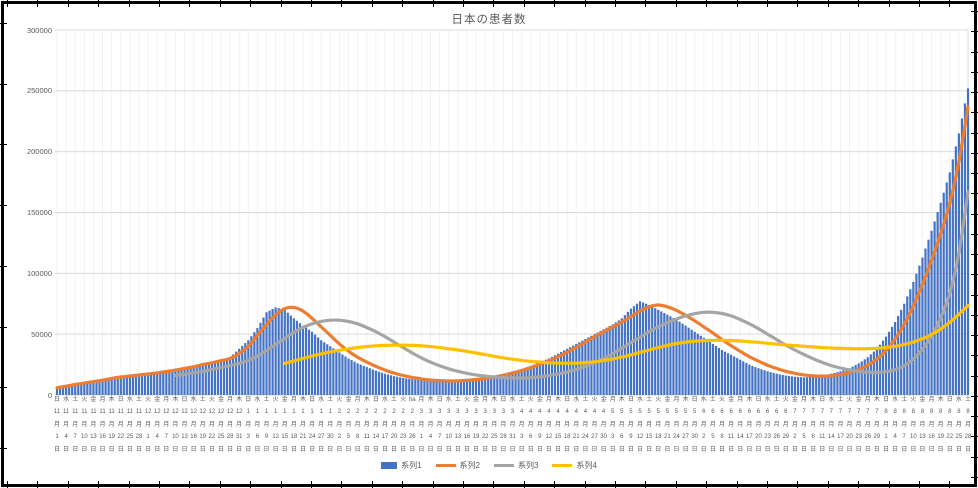  What do you see at coordinates (913, 425) in the screenshot?
I see `x-tick-label: 火 8 月 10 日` at bounding box center [913, 425].